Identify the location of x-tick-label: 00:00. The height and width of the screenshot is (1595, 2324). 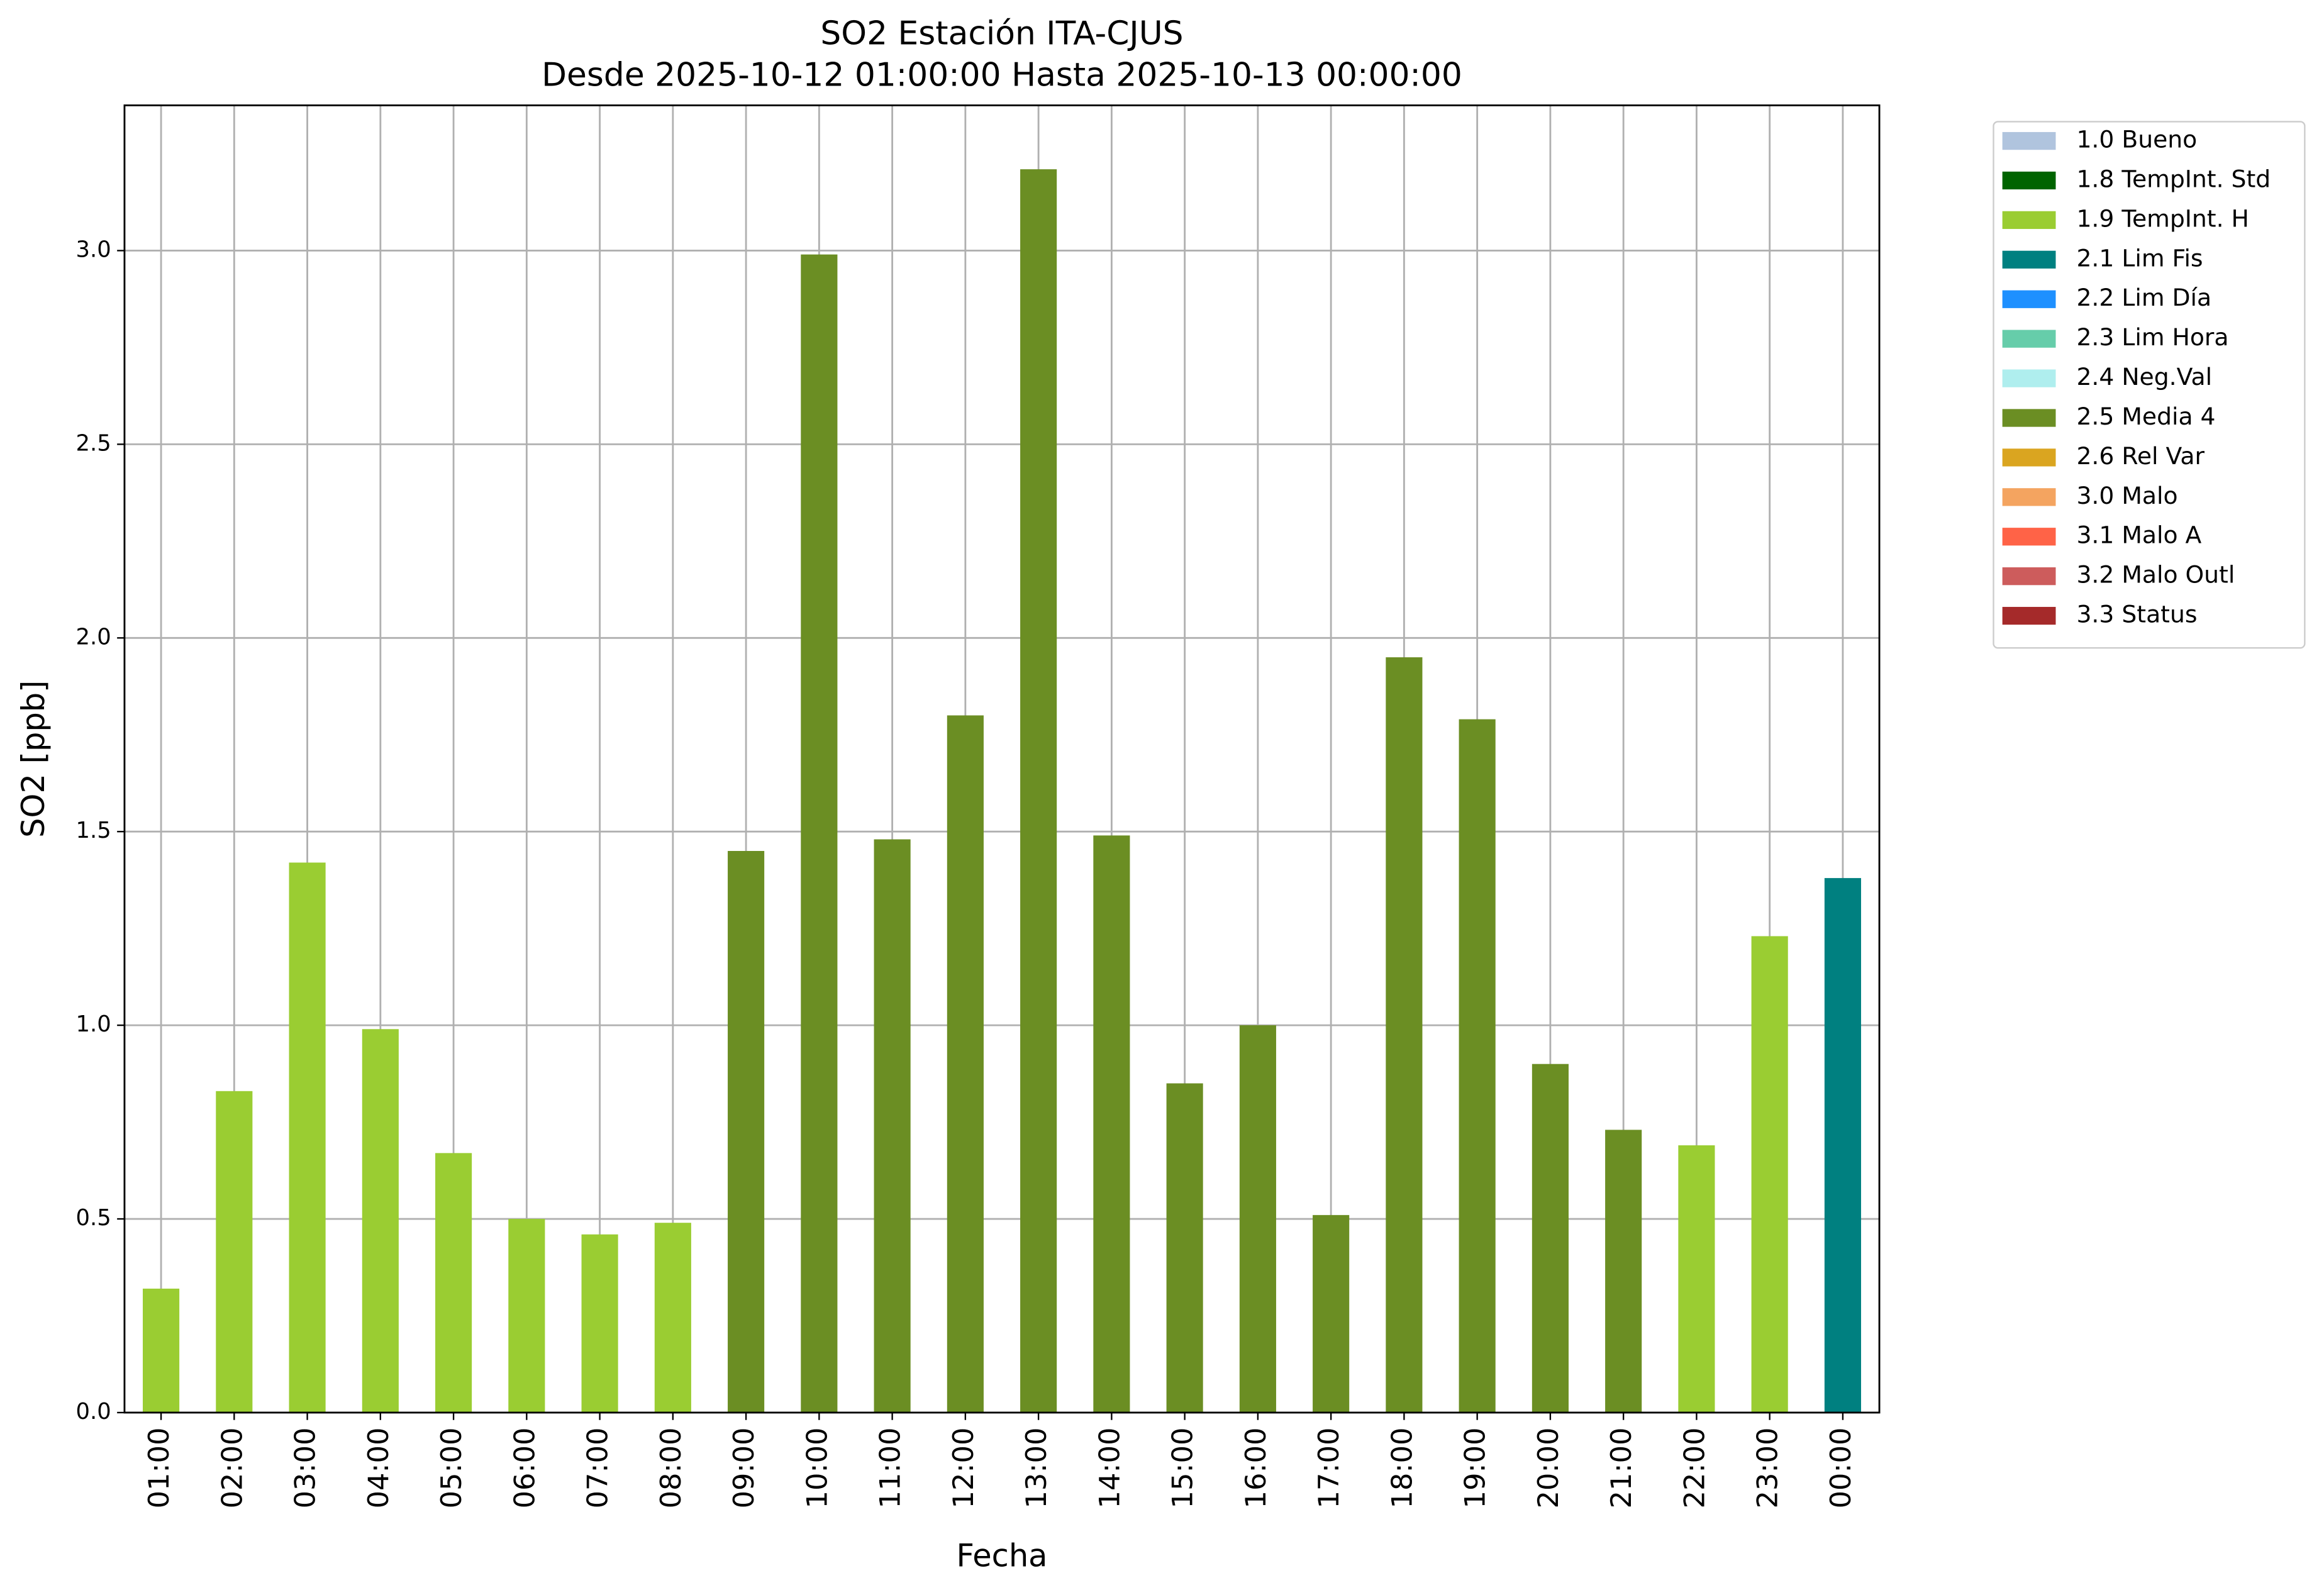
(1840, 1468).